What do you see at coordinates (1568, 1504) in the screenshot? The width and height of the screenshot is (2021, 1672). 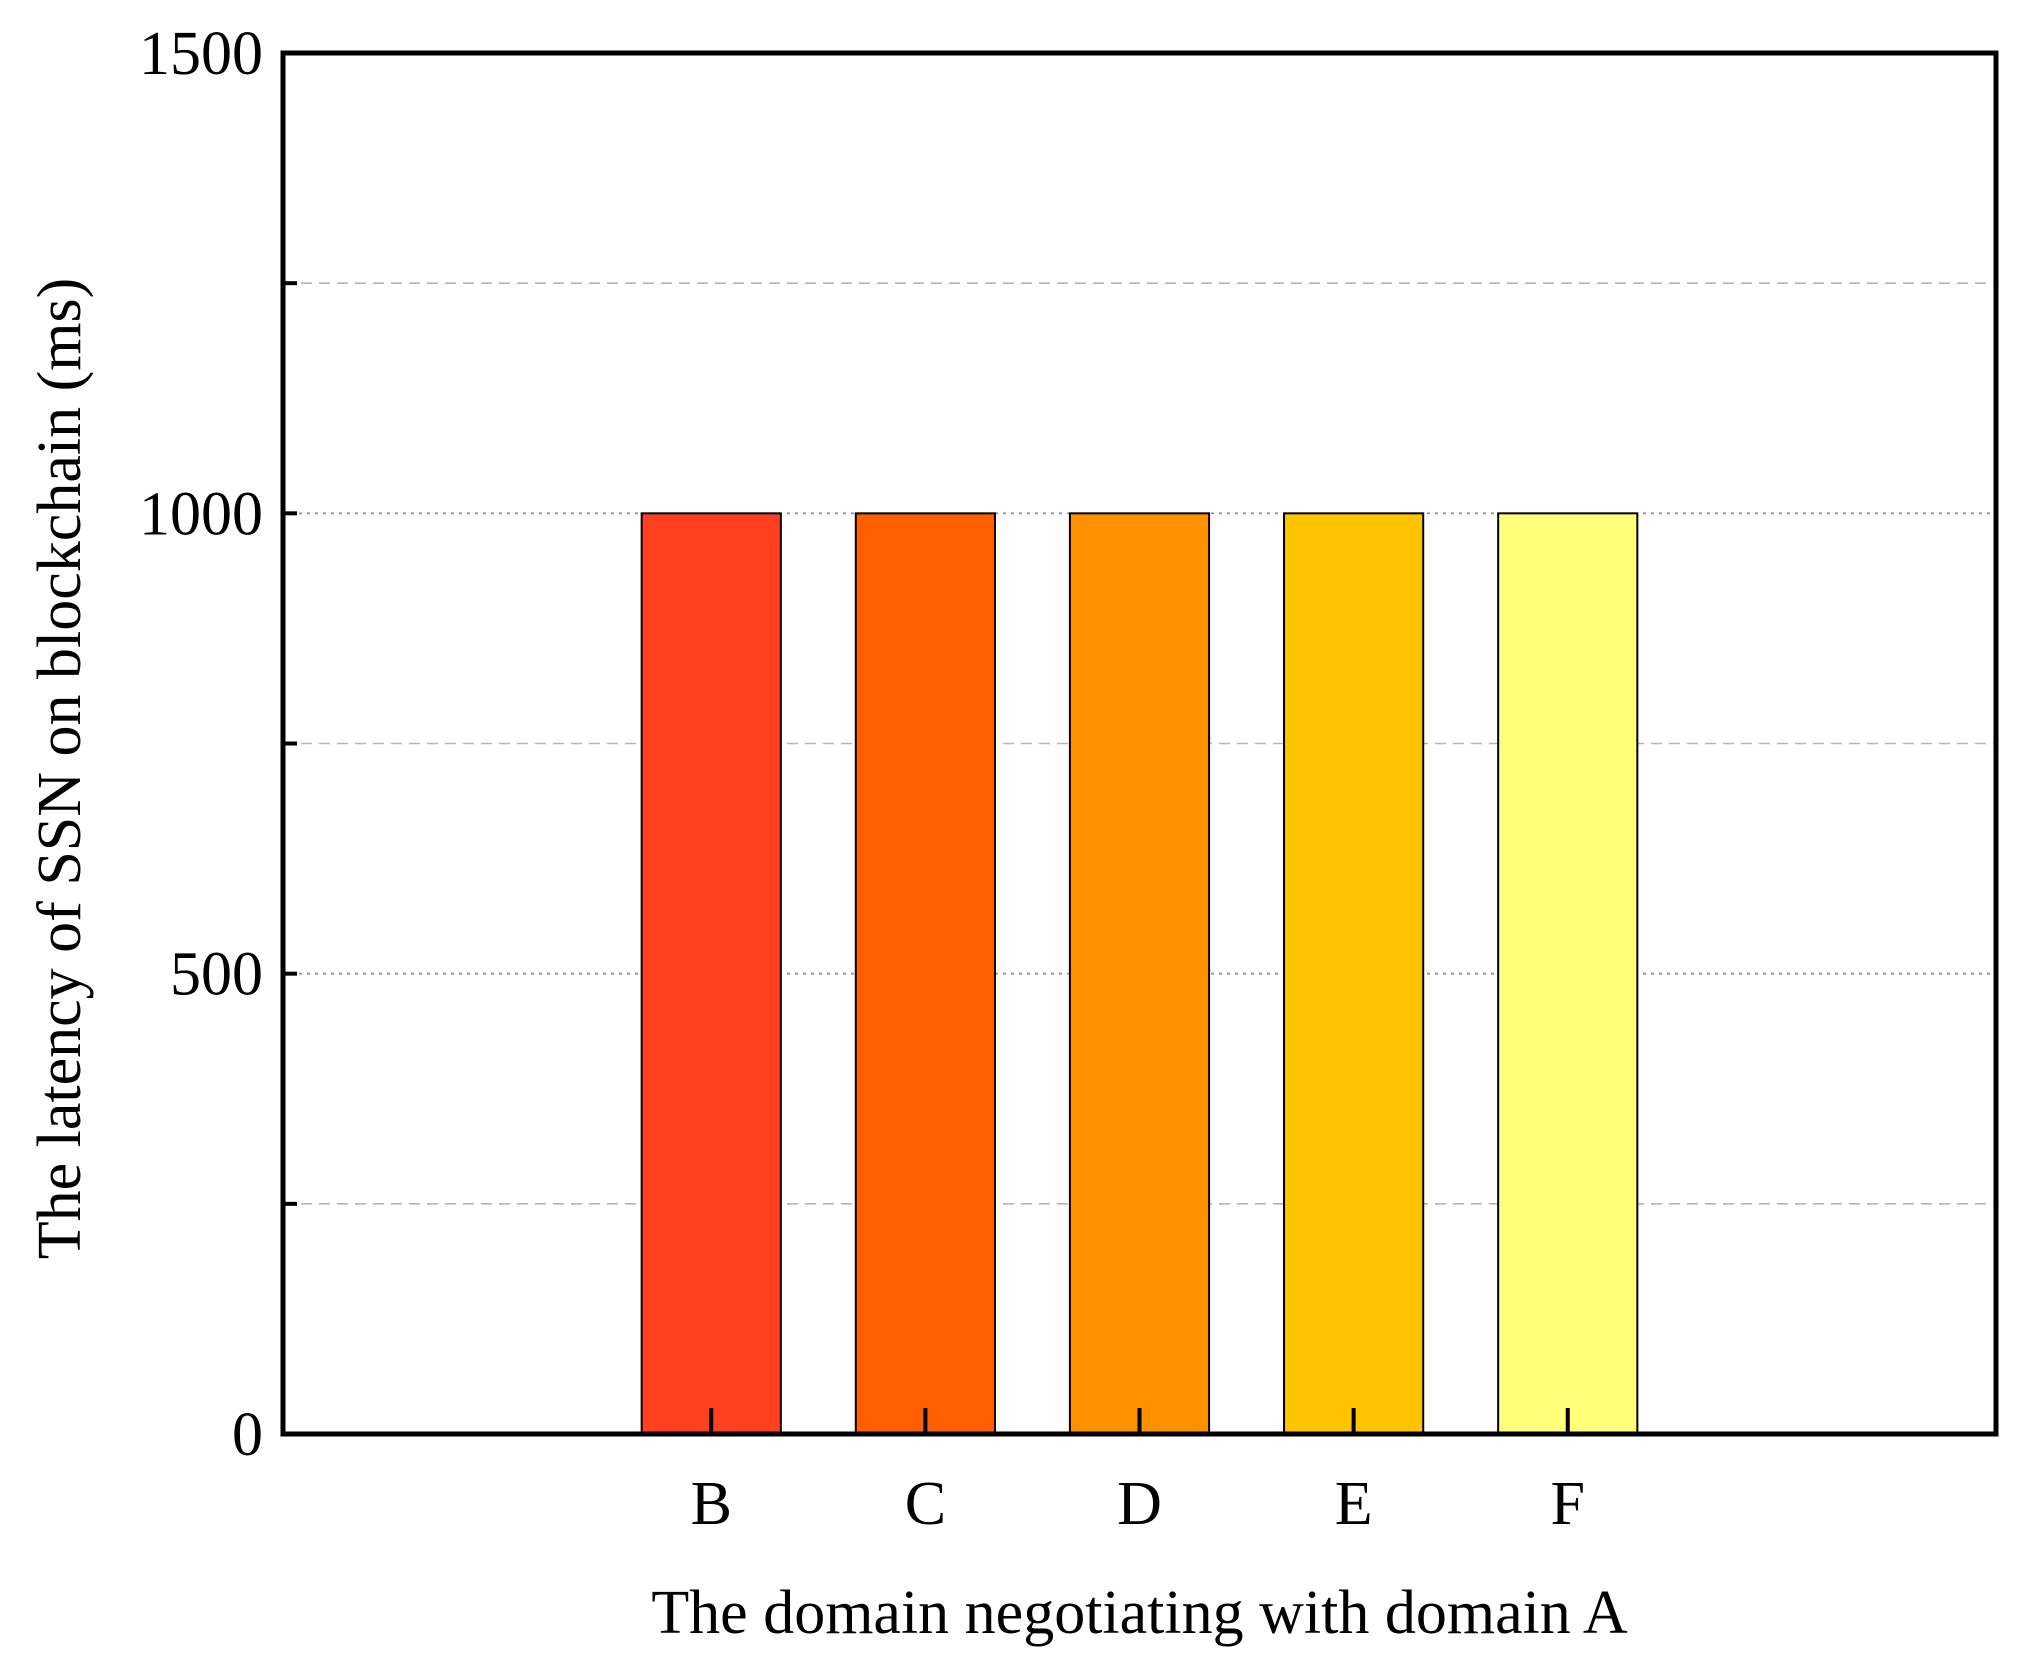 I see `x-tick-label: F` at bounding box center [1568, 1504].